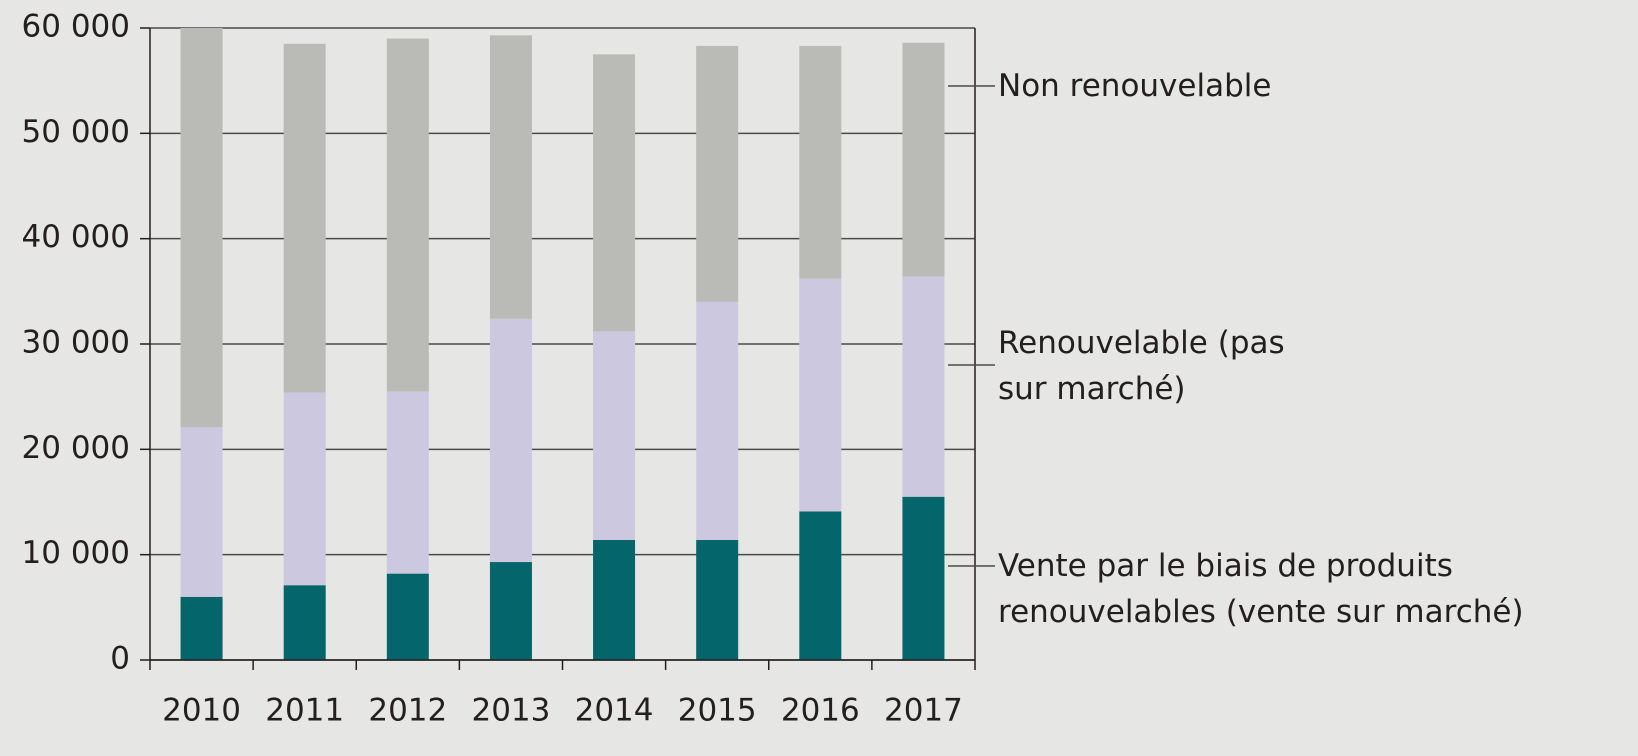 The height and width of the screenshot is (756, 1638). Describe the element at coordinates (76, 132) in the screenshot. I see `y-tick-label: 50 000` at that location.